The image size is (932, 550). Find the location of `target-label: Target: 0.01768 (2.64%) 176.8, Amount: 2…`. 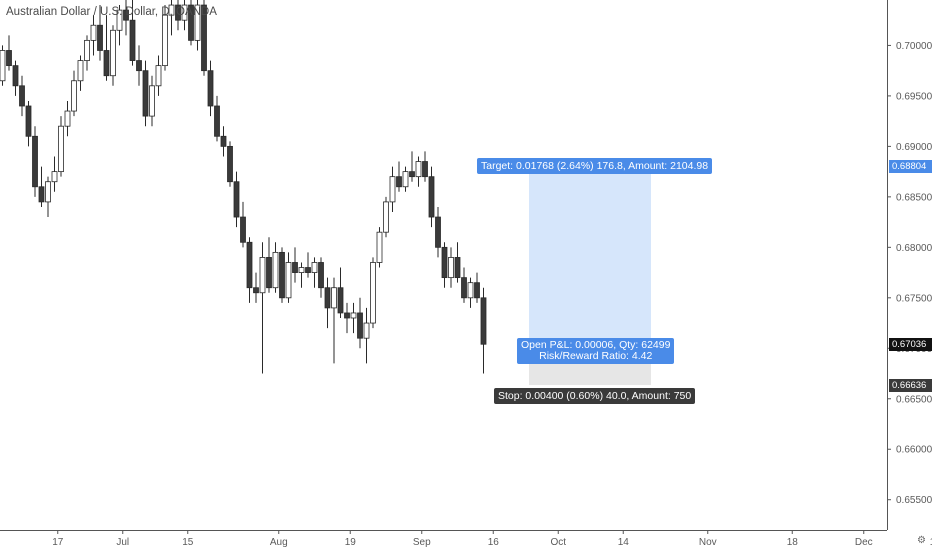

target-label: Target: 0.01768 (2.64%) 176.8, Amount: 2… is located at coordinates (595, 166).